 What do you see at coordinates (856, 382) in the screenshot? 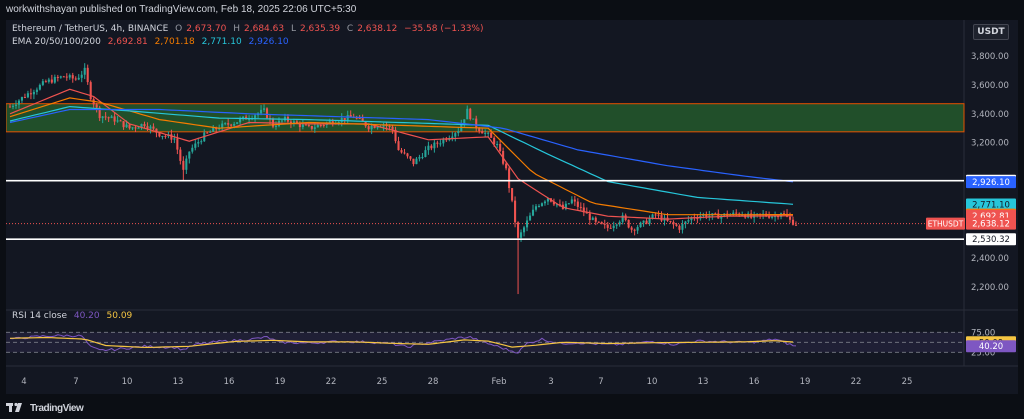
I see `time-tick-label: 22` at bounding box center [856, 382].